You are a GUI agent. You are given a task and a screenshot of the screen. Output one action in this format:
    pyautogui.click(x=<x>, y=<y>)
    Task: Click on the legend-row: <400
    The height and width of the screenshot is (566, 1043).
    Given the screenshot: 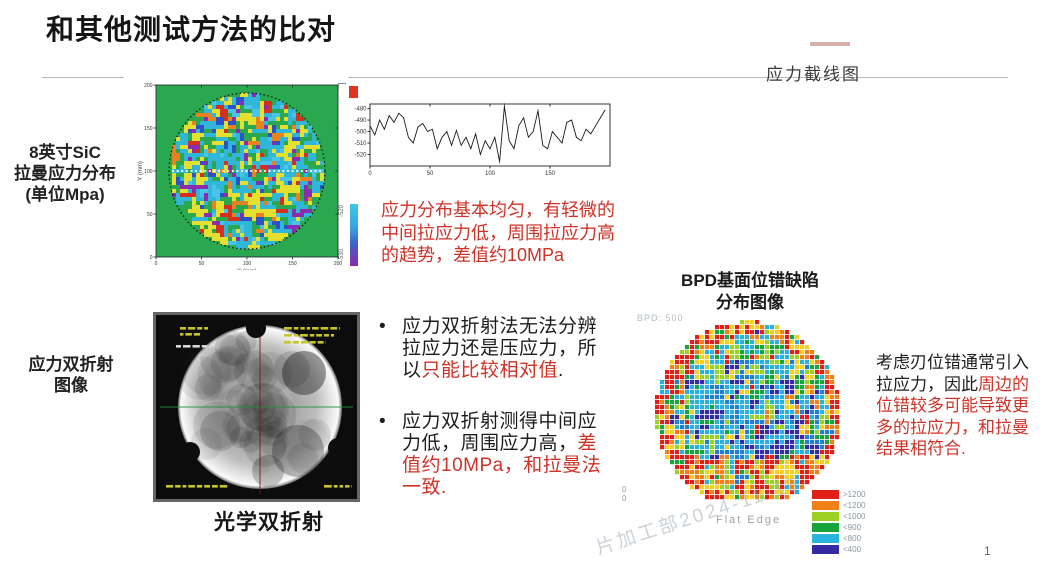 What is the action you would take?
    pyautogui.click(x=838, y=549)
    